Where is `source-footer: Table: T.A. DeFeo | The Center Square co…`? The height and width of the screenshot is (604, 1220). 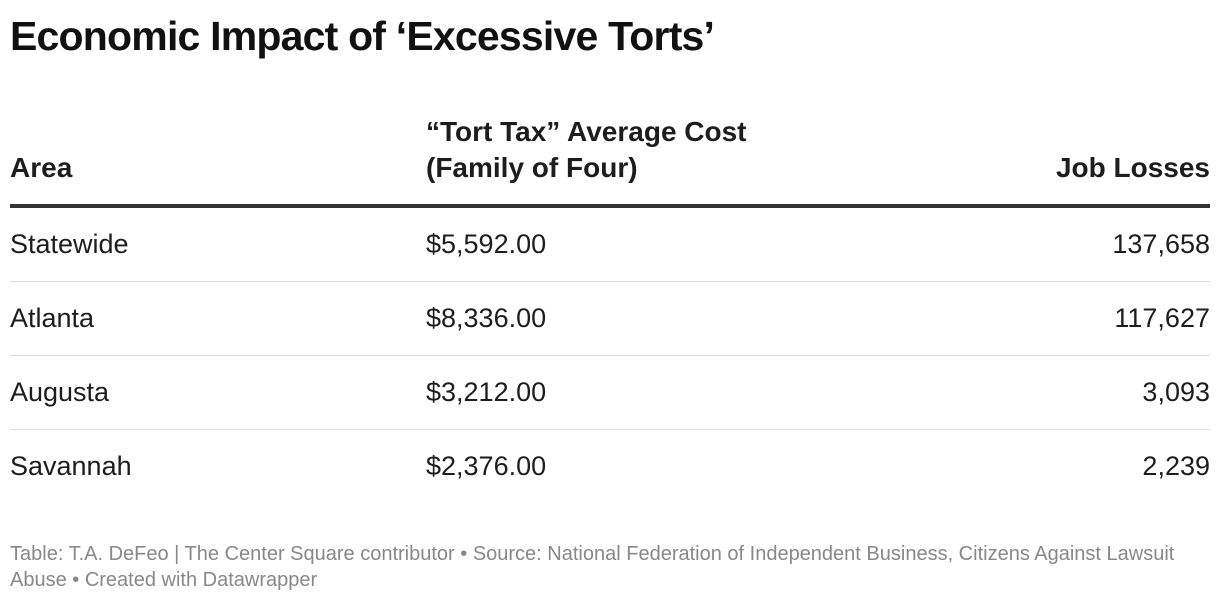
source-footer: Table: T.A. DeFeo | The Center Square co… is located at coordinates (592, 567).